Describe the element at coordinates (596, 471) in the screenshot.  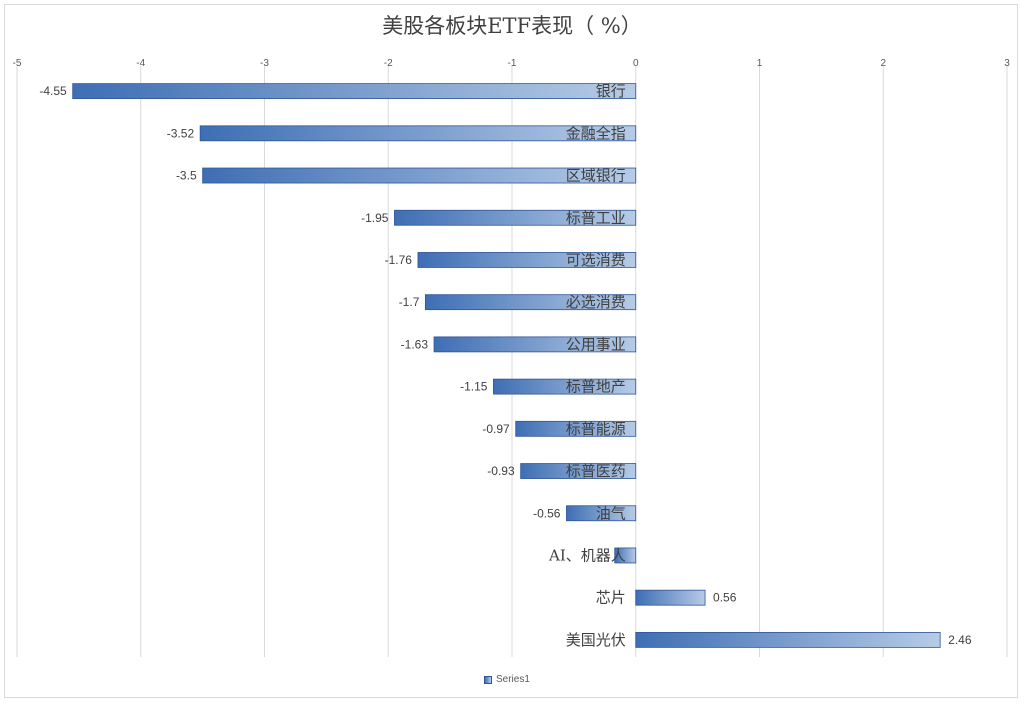
I see `category-label: 标普医药` at that location.